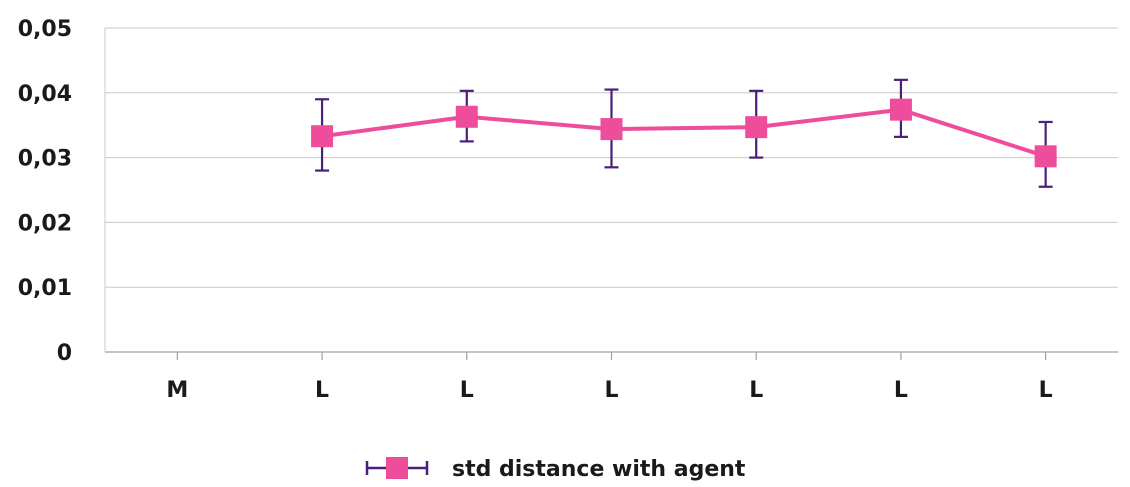  I want to click on legend: std distance with agent, so click(555, 469).